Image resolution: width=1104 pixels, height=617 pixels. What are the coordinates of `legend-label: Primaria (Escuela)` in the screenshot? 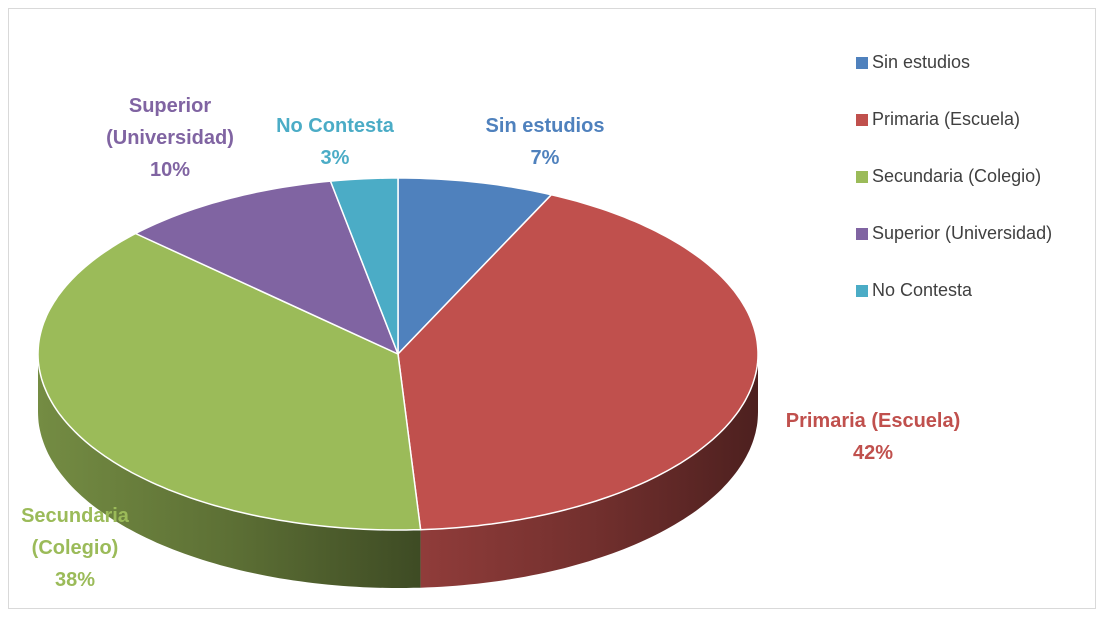 It's located at (946, 119).